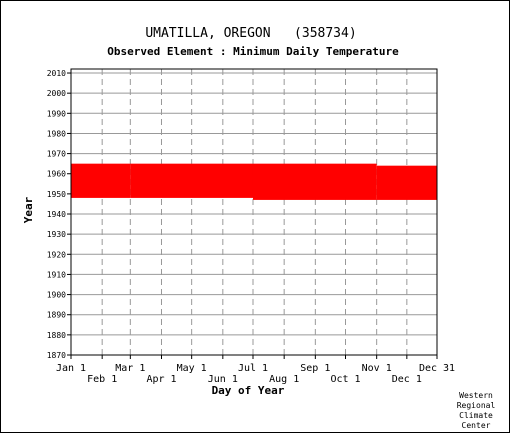 The height and width of the screenshot is (433, 510). What do you see at coordinates (345, 379) in the screenshot?
I see `x-tick-label: Oct 1` at bounding box center [345, 379].